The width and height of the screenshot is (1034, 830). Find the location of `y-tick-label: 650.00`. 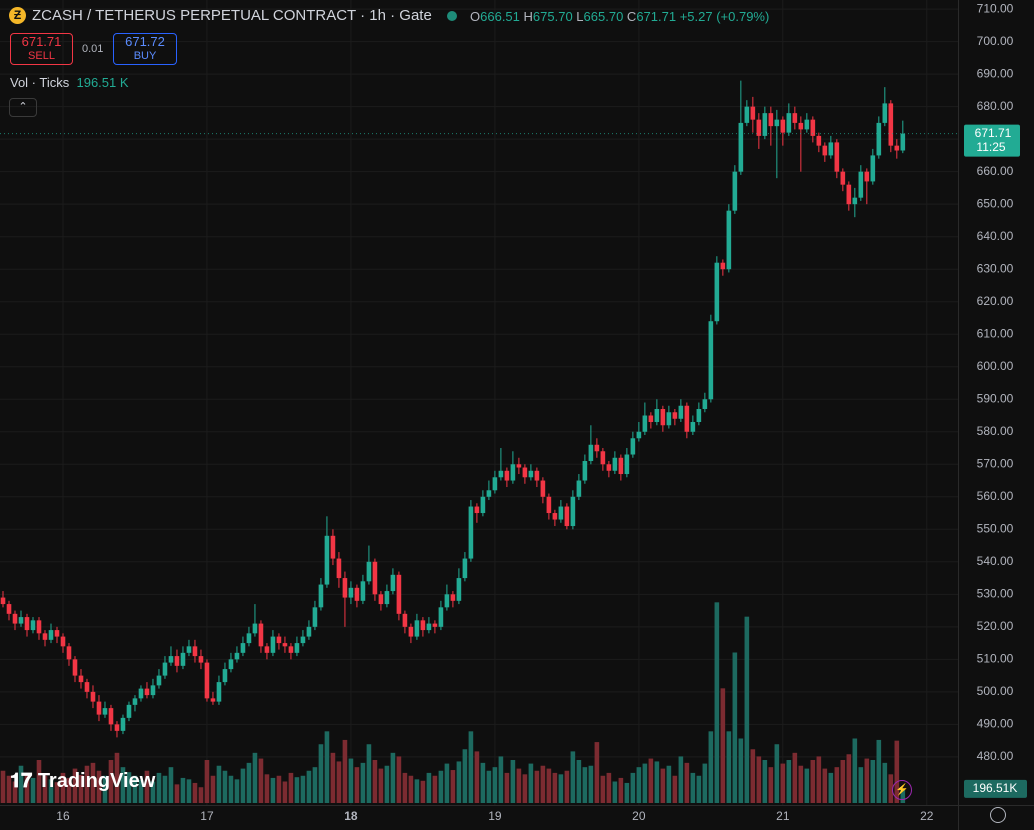

y-tick-label: 650.00 is located at coordinates (995, 203).